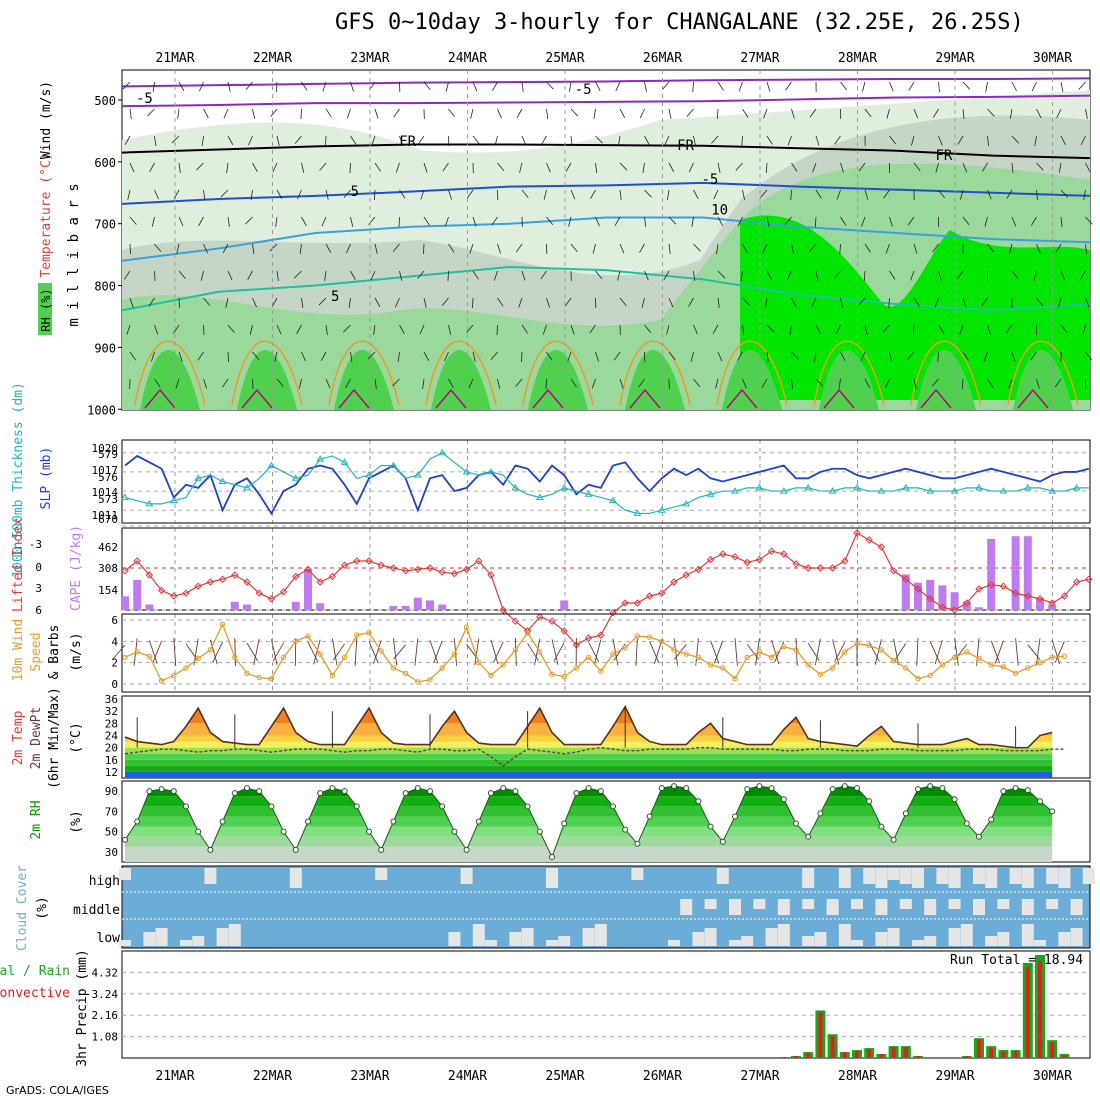  What do you see at coordinates (174, 58) in the screenshot?
I see `top-x-tick-label: 21MAR` at bounding box center [174, 58].